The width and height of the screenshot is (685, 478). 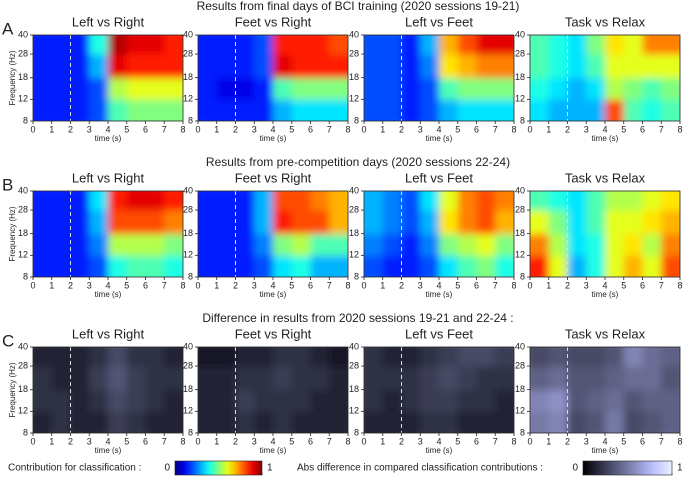 I want to click on panel-title: Task vs Relax, so click(x=605, y=333).